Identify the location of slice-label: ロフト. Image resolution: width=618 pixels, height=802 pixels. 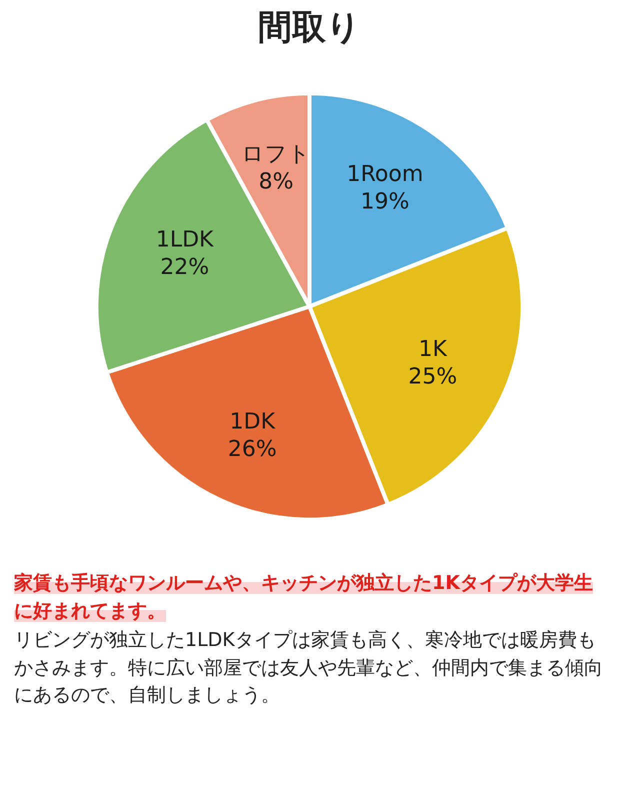
(276, 154).